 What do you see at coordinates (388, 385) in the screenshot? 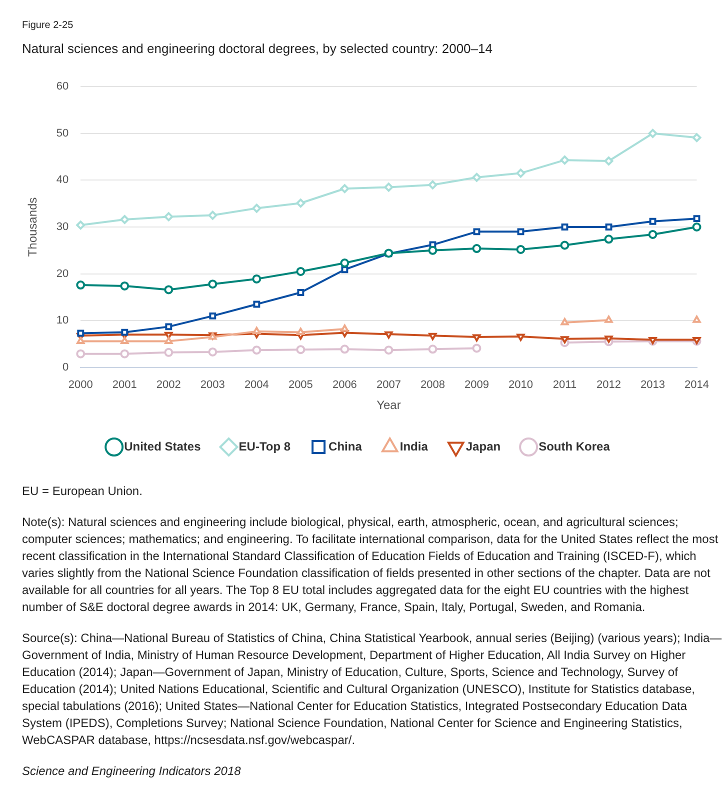
I see `x-tick-label: 2007` at bounding box center [388, 385].